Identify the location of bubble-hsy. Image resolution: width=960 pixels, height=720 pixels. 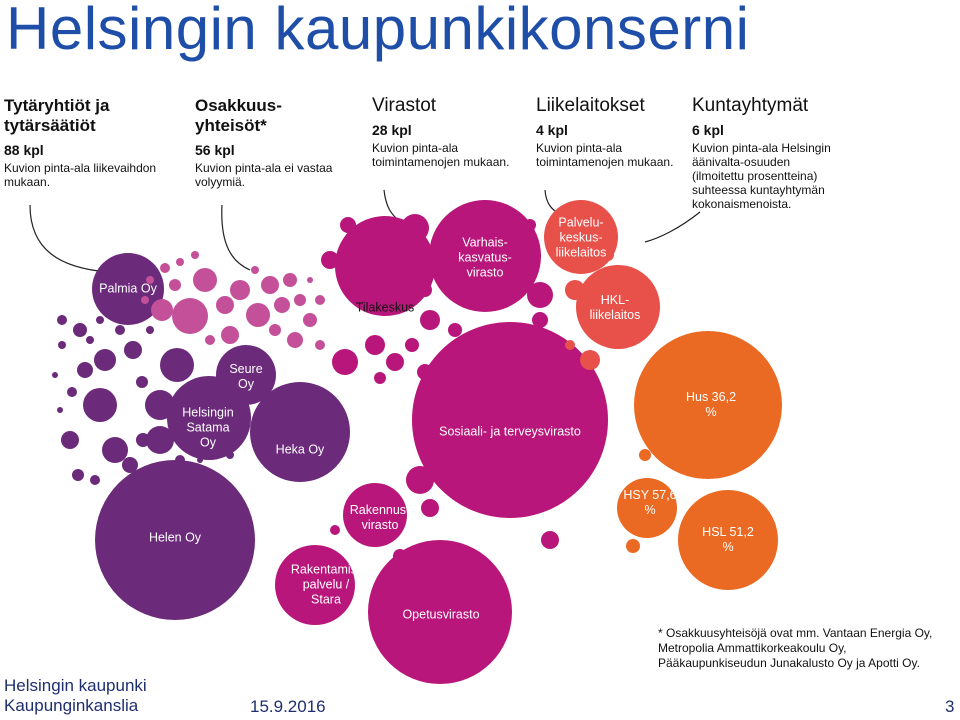
(647, 508).